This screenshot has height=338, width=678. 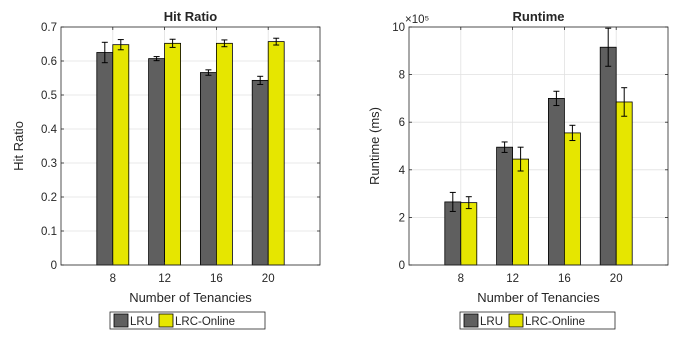 What do you see at coordinates (398, 28) in the screenshot?
I see `chart2-ytick-label: 10` at bounding box center [398, 28].